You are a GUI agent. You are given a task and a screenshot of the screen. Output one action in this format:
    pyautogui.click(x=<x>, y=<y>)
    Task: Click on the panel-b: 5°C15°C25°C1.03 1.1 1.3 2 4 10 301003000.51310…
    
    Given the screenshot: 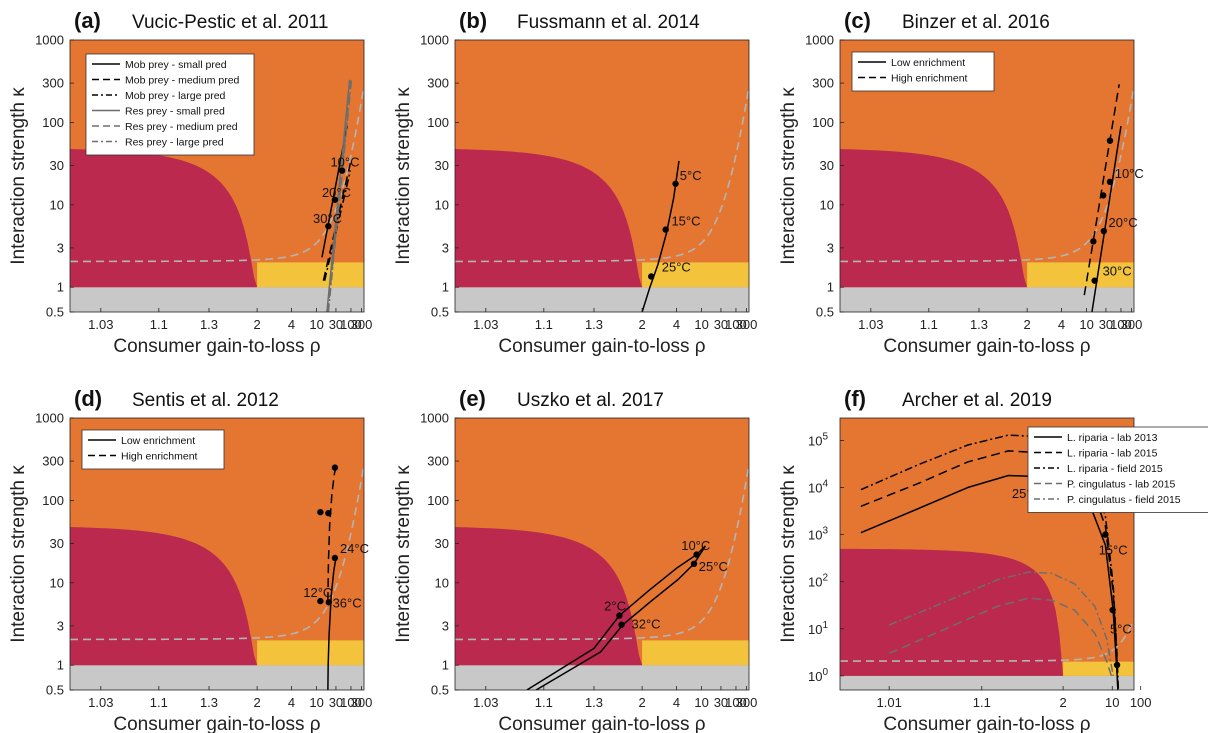 What is the action you would take?
    pyautogui.click(x=575, y=182)
    